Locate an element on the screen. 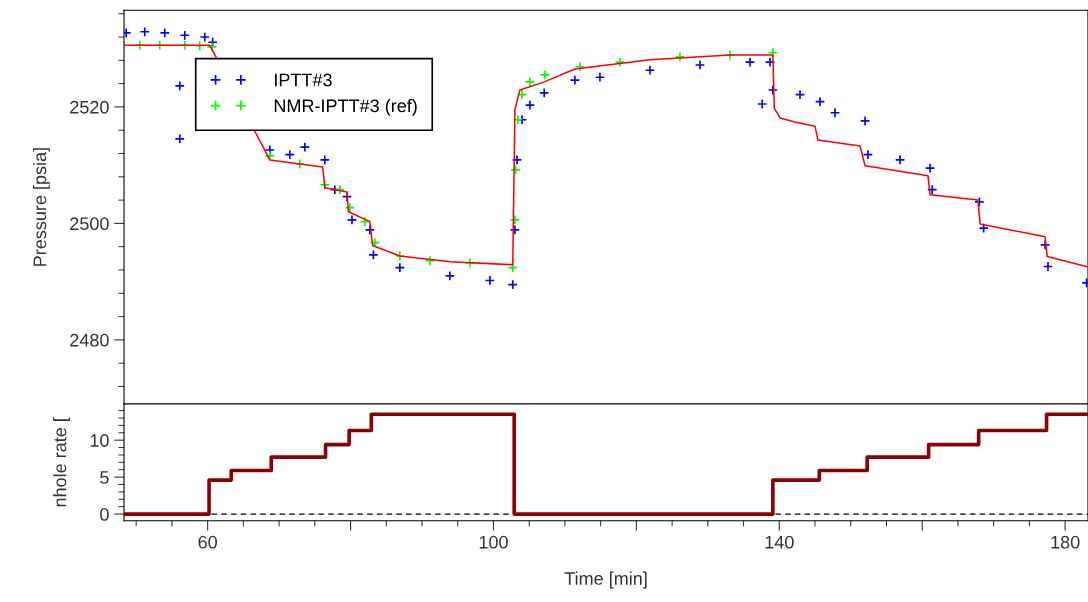  y-tick-label: 0 is located at coordinates (104, 514).